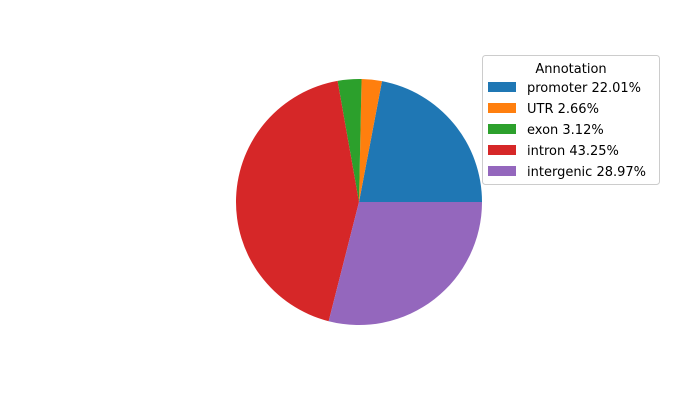  What do you see at coordinates (563, 109) in the screenshot?
I see `legend-label: UTR 2.66%` at bounding box center [563, 109].